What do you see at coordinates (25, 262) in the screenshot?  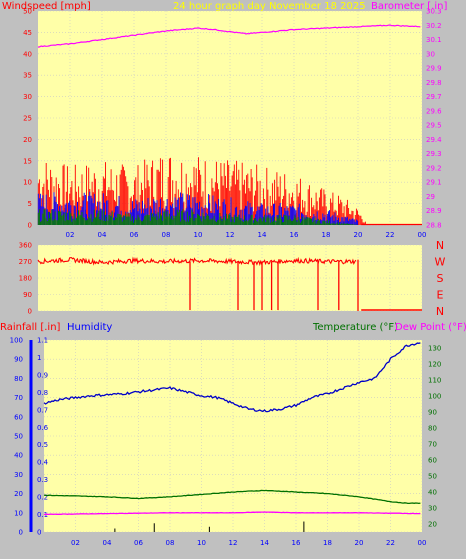 I see `y-tick-label: 270` at bounding box center [25, 262].